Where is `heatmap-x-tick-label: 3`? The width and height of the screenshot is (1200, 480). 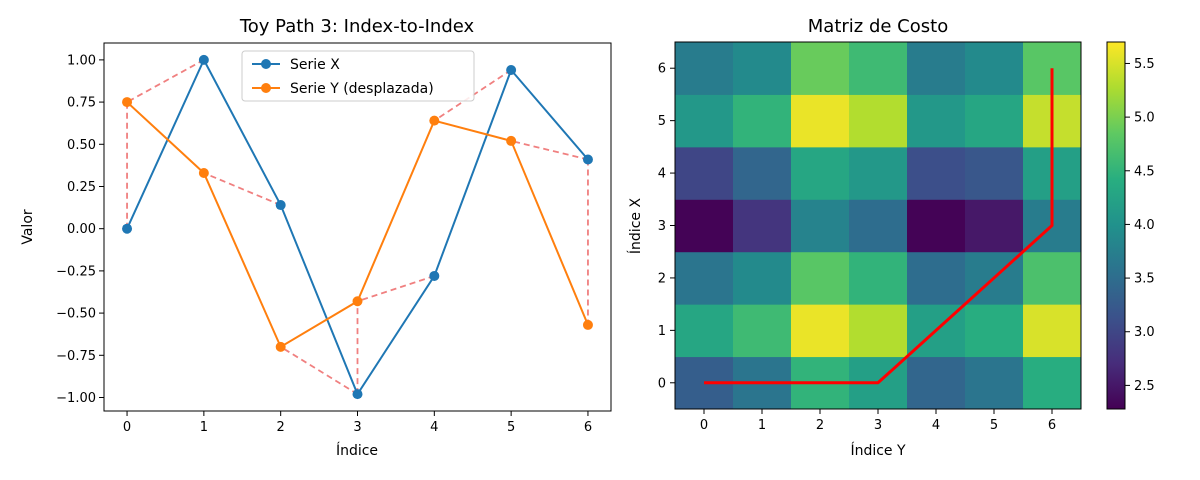 heatmap-x-tick-label: 3 is located at coordinates (878, 425).